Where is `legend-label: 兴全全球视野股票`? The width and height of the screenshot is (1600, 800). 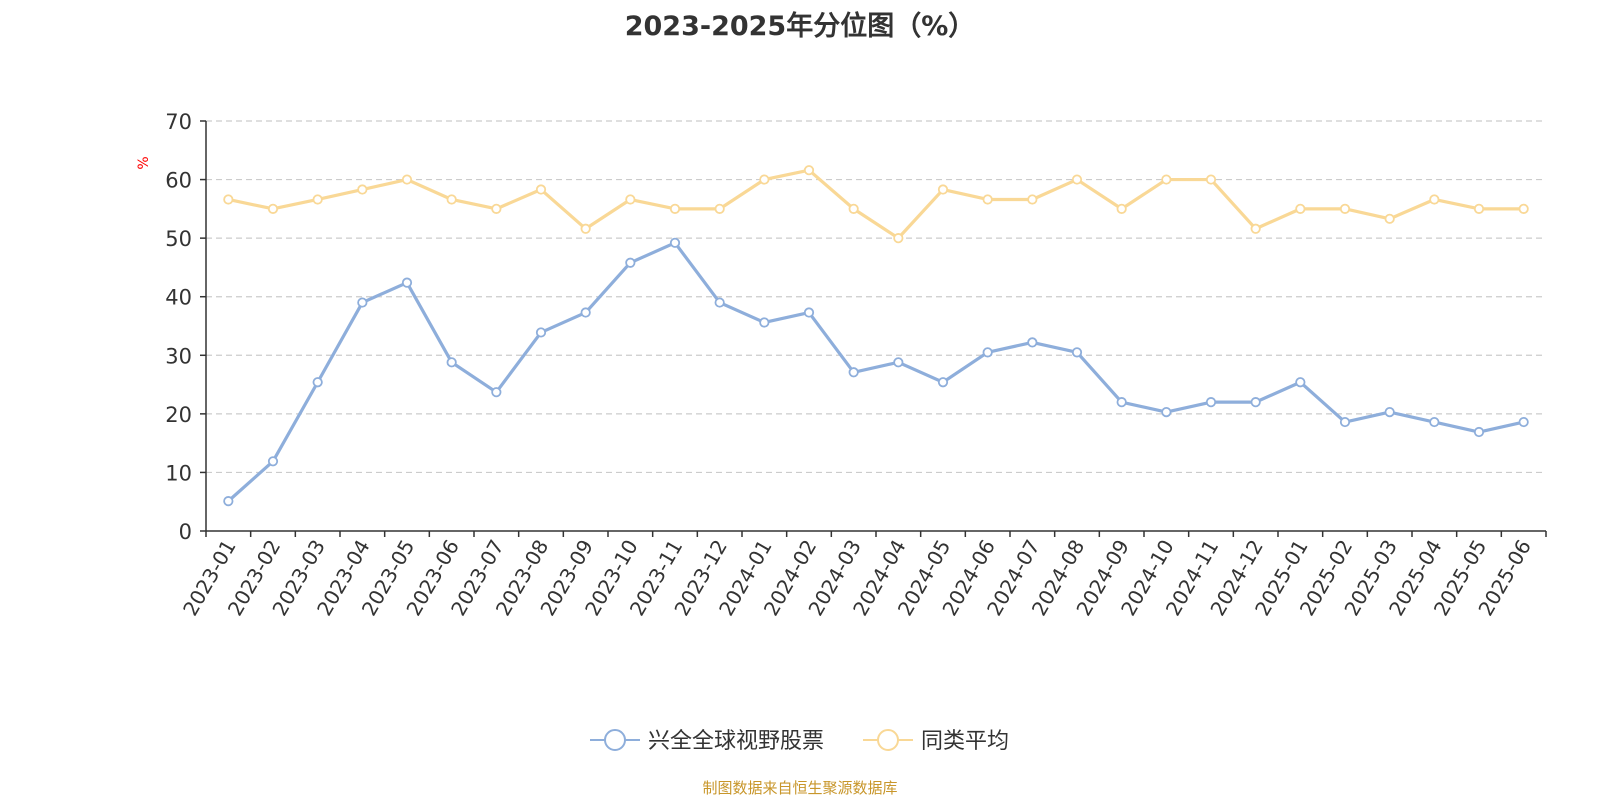 legend-label: 兴全全球视野股票 is located at coordinates (736, 741).